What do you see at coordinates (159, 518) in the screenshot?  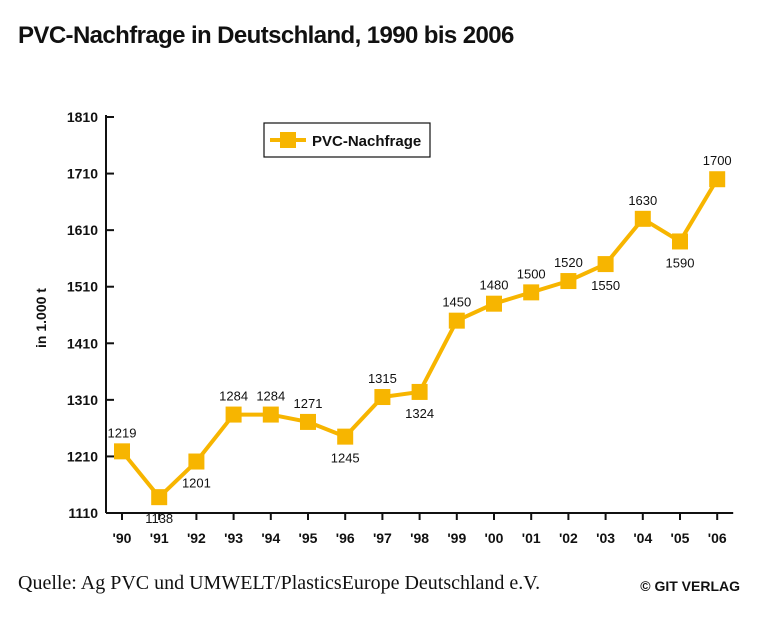 I see `data-label: 1138` at bounding box center [159, 518].